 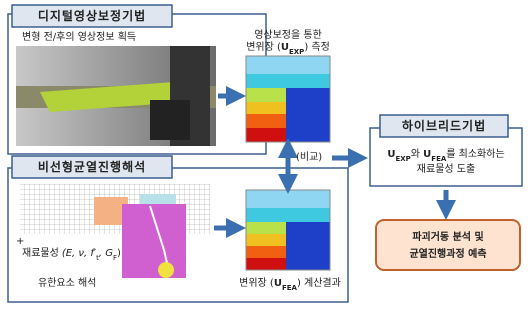 What do you see at coordinates (288, 35) in the screenshot?
I see `top-result-line1: 영상보정을 통한` at bounding box center [288, 35].